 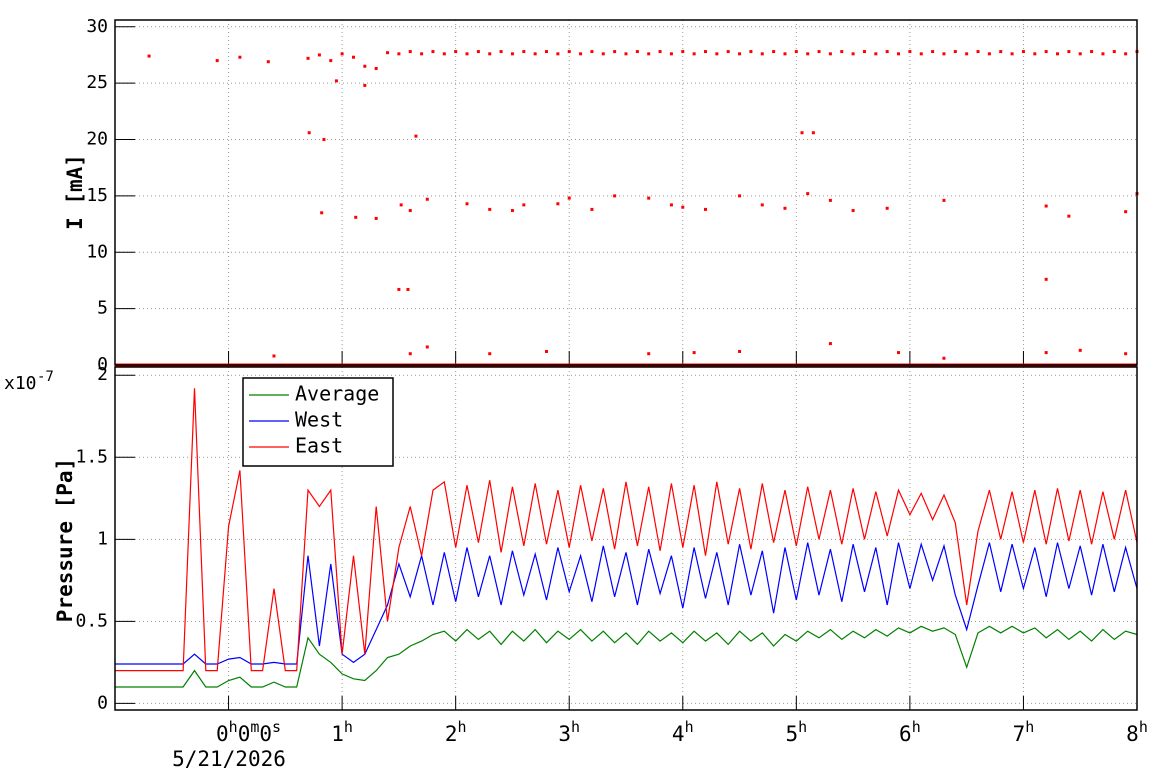 I want to click on legend-label: East, so click(x=319, y=446).